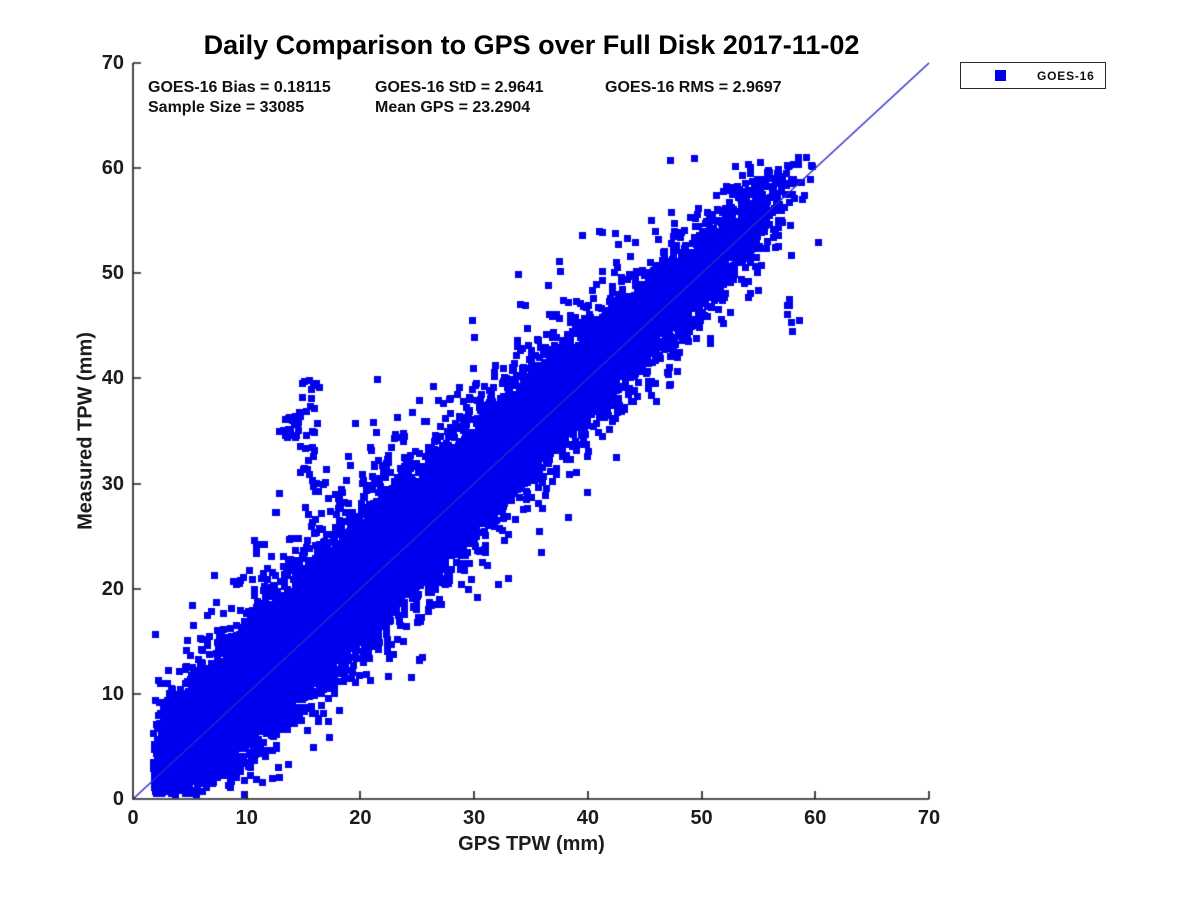 Image resolution: width=1200 pixels, height=900 pixels. I want to click on y-tick-label: 50, so click(112, 273).